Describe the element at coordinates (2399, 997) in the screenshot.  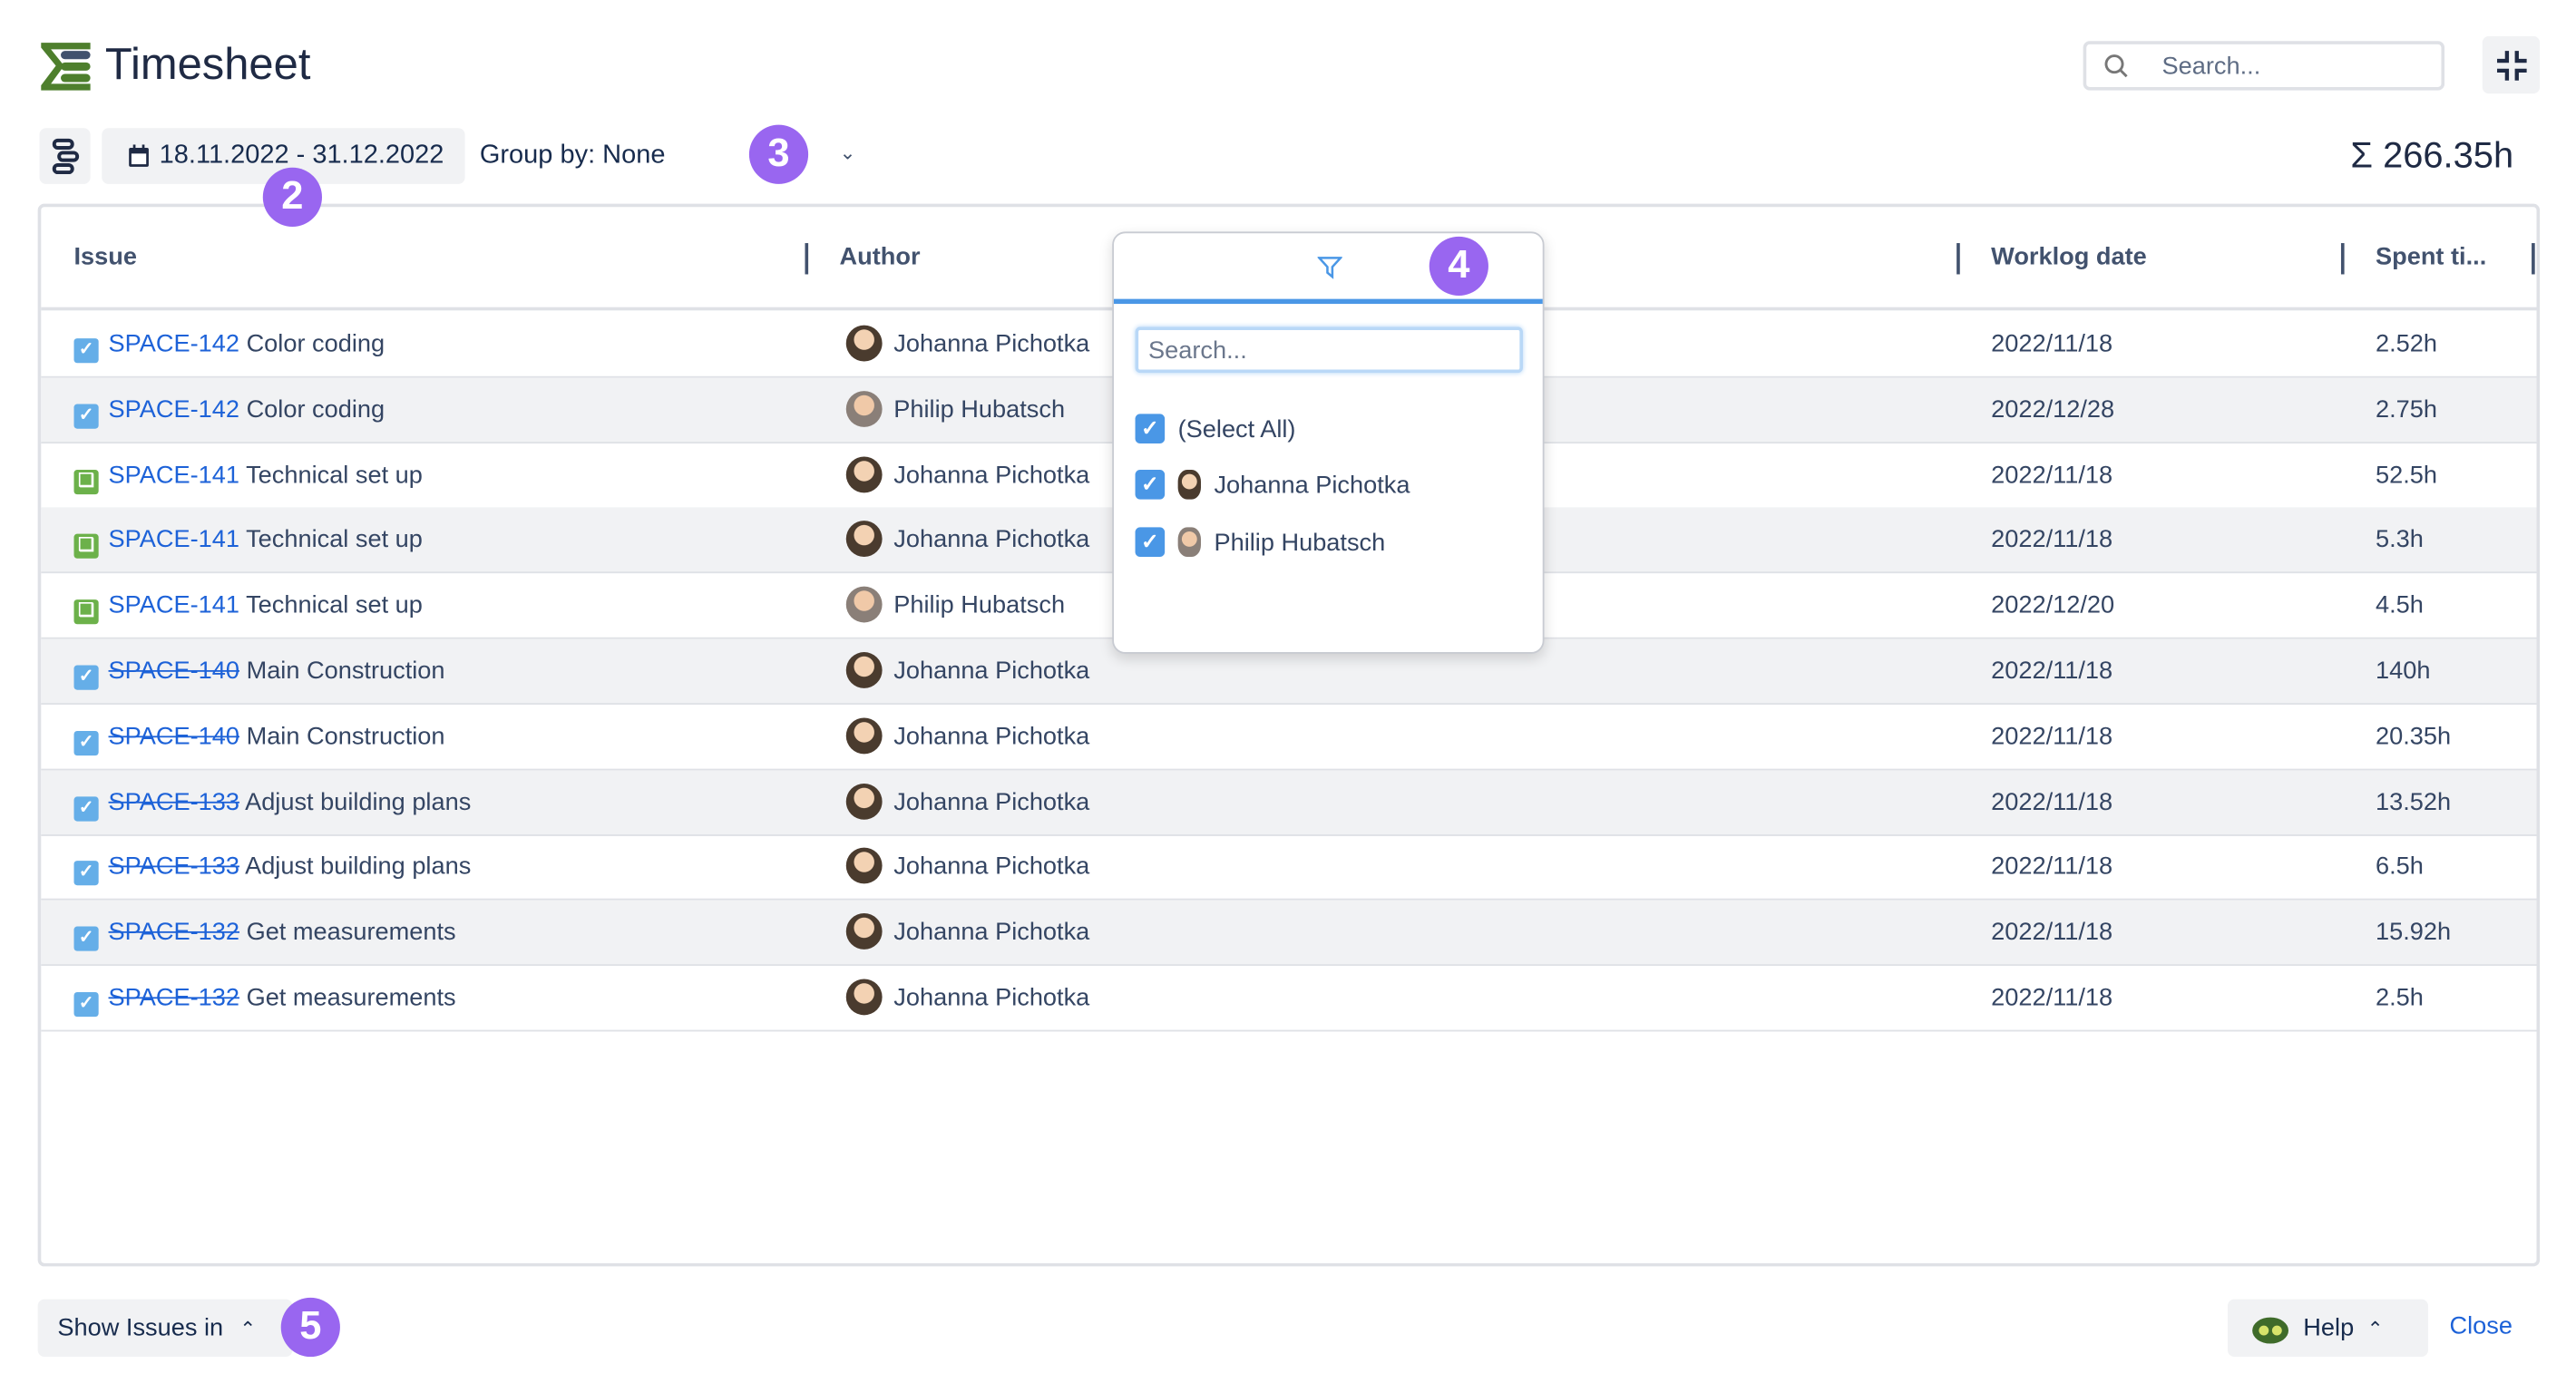
I see `spent-time: 2.5h` at that location.